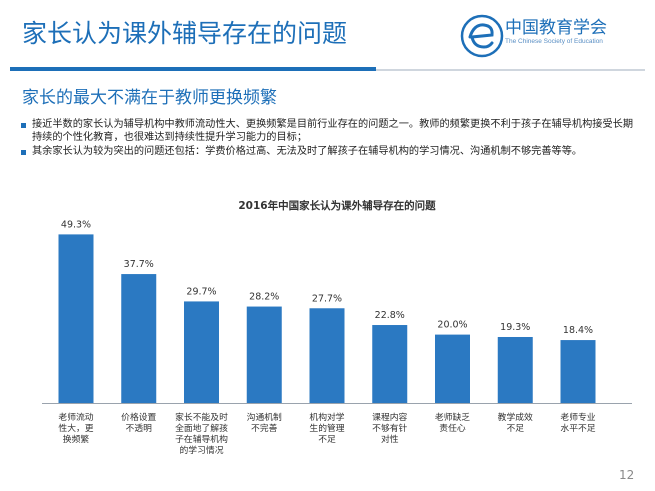 This screenshot has width=655, height=491. I want to click on bar-value-label: 37.7%, so click(139, 264).